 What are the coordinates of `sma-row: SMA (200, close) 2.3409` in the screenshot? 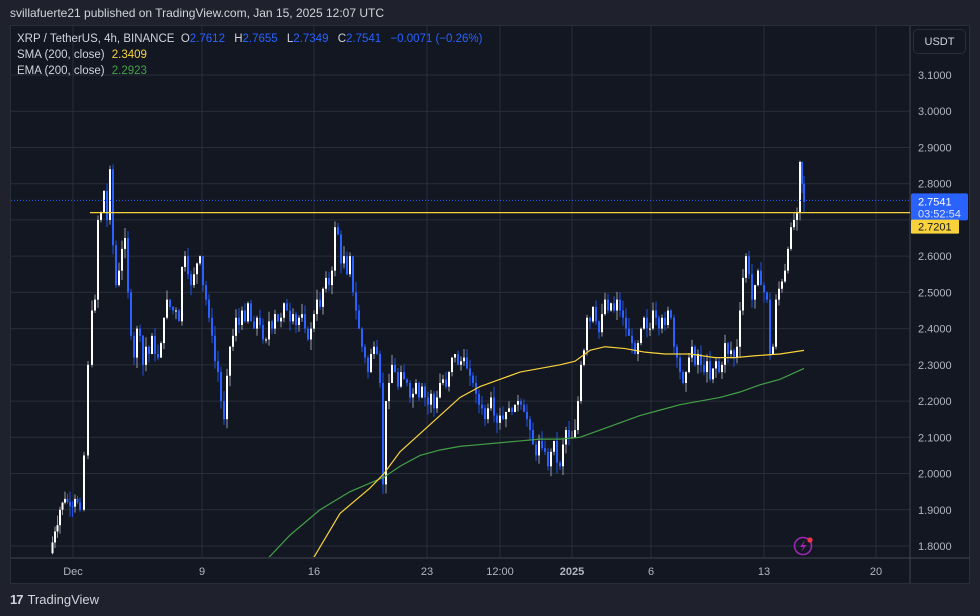 It's located at (249, 55).